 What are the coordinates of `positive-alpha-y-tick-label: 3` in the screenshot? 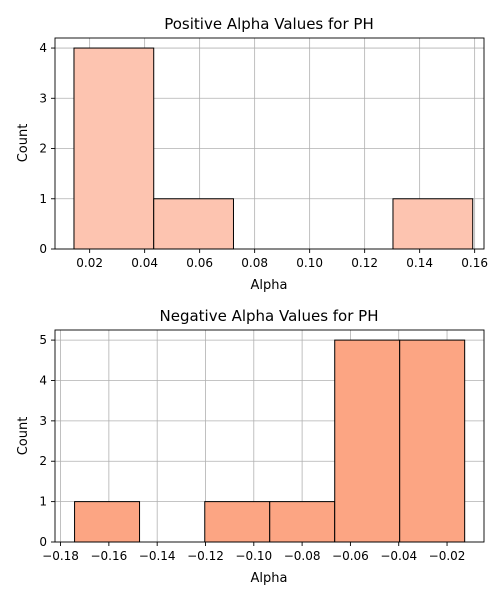 It's located at (43, 98).